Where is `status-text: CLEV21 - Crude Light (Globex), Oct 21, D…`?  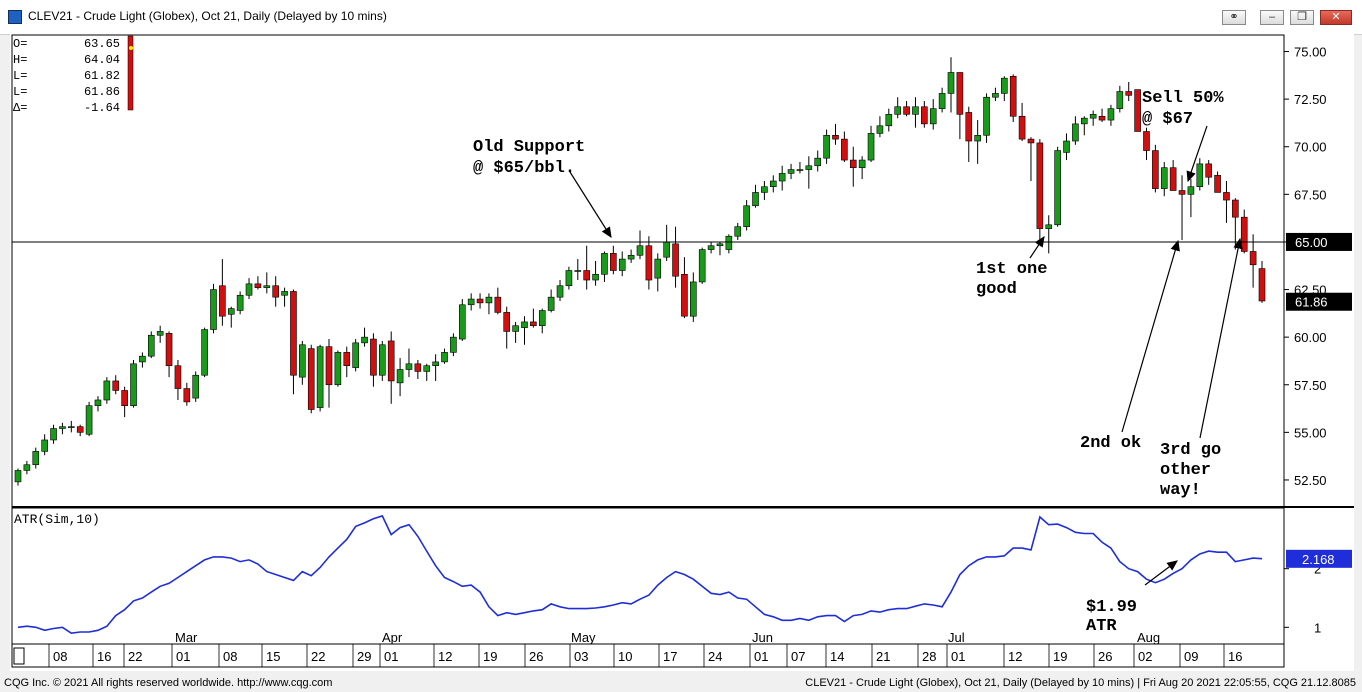 status-text: CLEV21 - Crude Light (Globex), Oct 21, D… is located at coordinates (1080, 683).